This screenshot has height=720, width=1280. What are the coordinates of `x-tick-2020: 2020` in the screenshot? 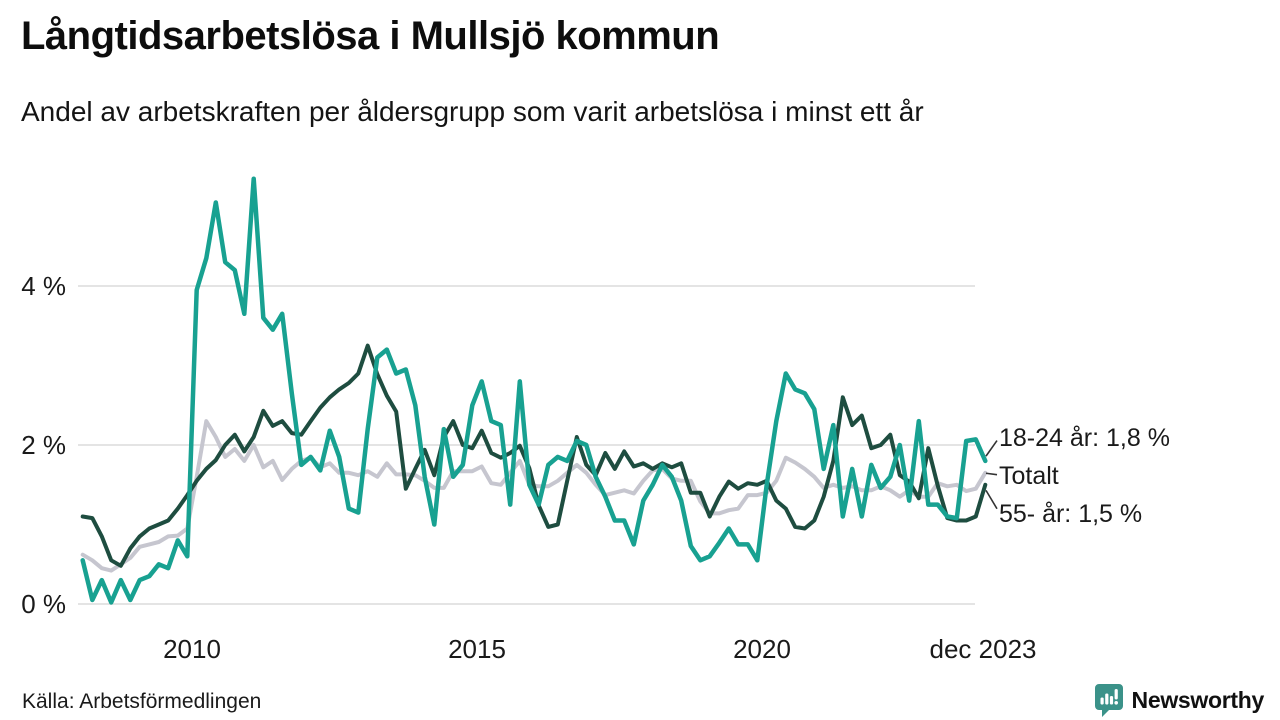 It's located at (762, 649).